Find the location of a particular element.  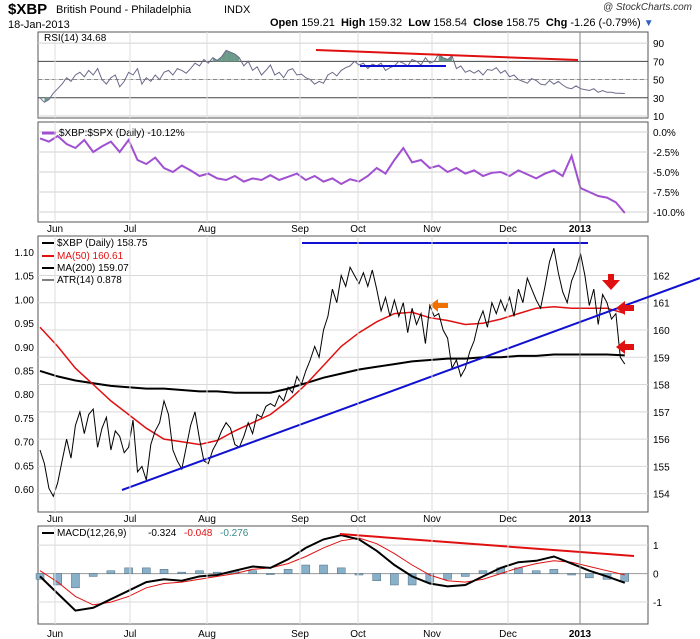

macd-divergence-line is located at coordinates (487, 545).